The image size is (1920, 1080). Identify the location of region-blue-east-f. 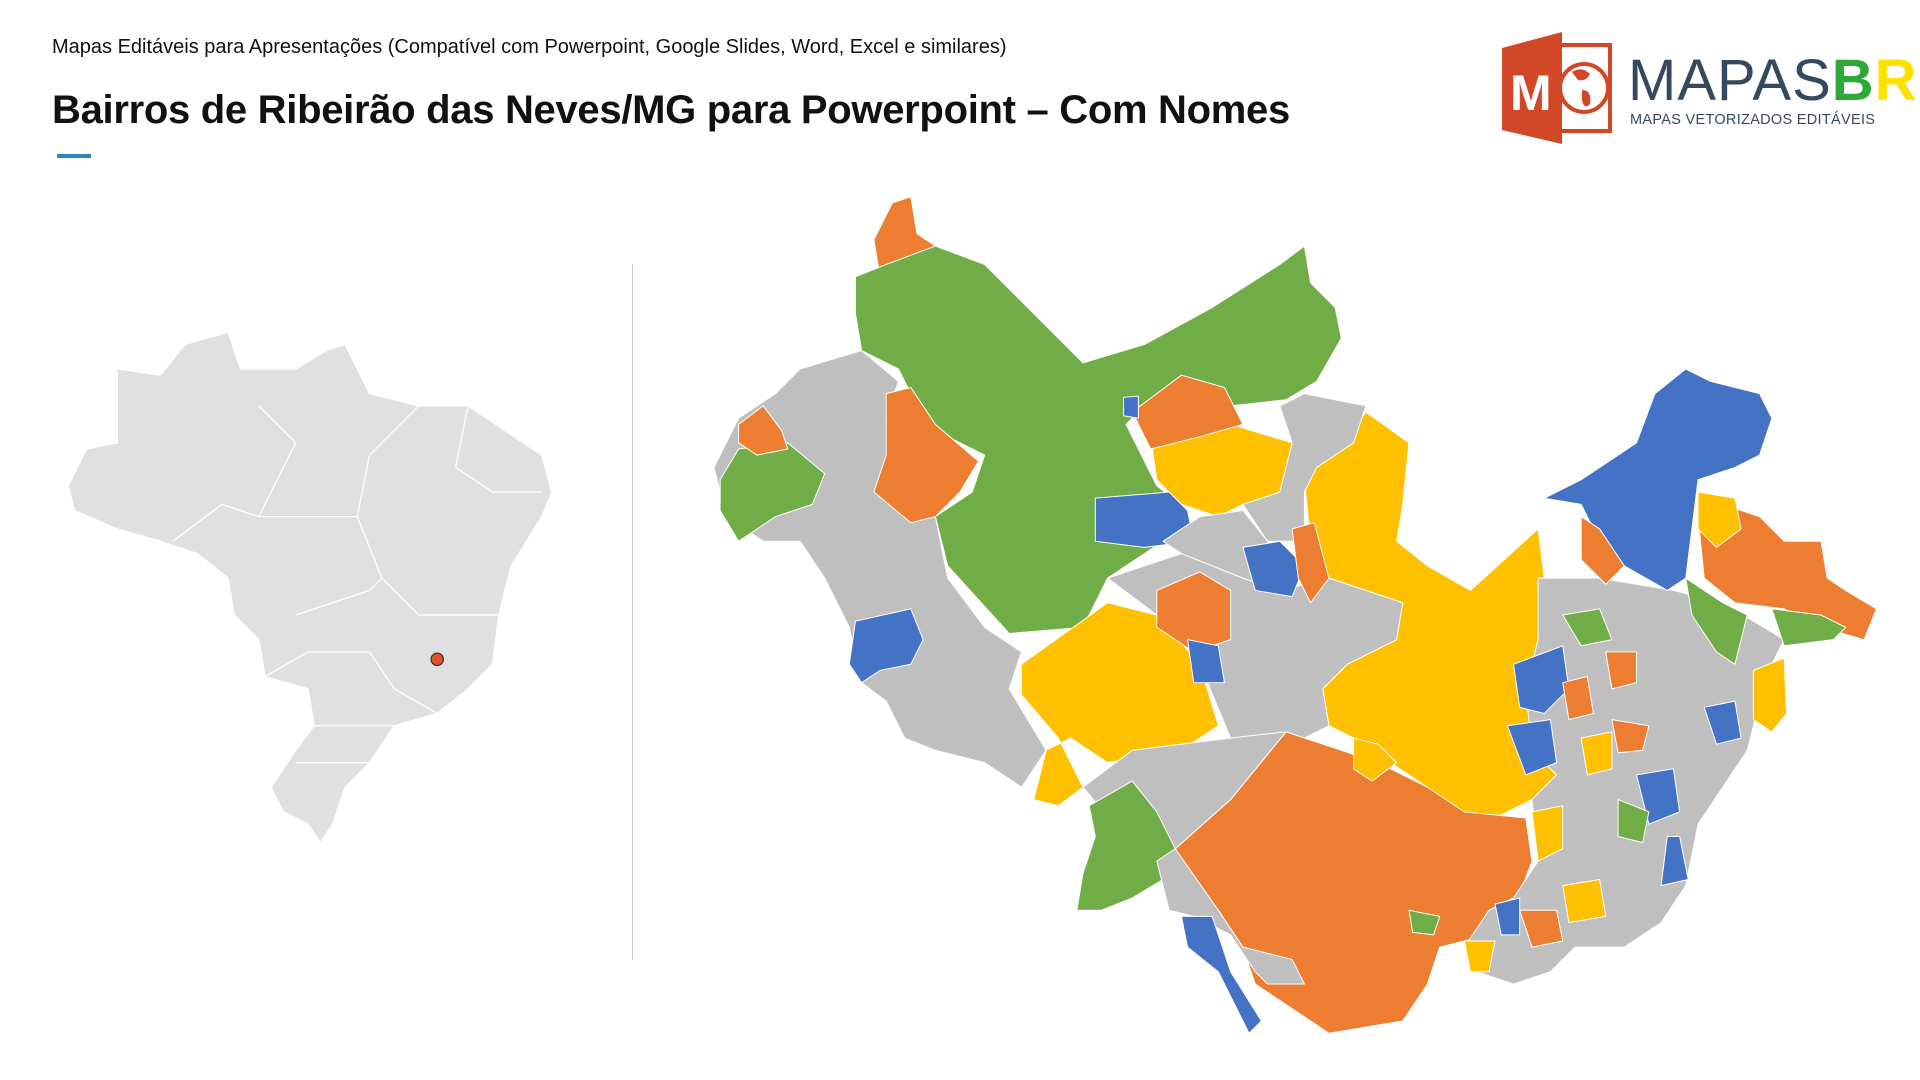
(1507, 916).